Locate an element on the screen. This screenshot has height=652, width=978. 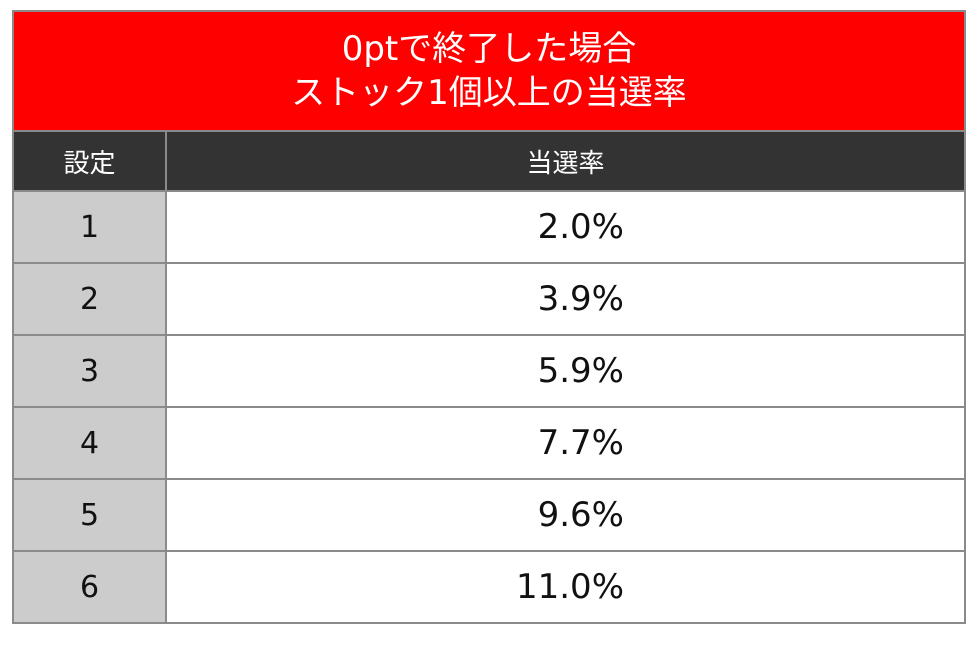
rate-cell: 3.9% is located at coordinates (565, 299).